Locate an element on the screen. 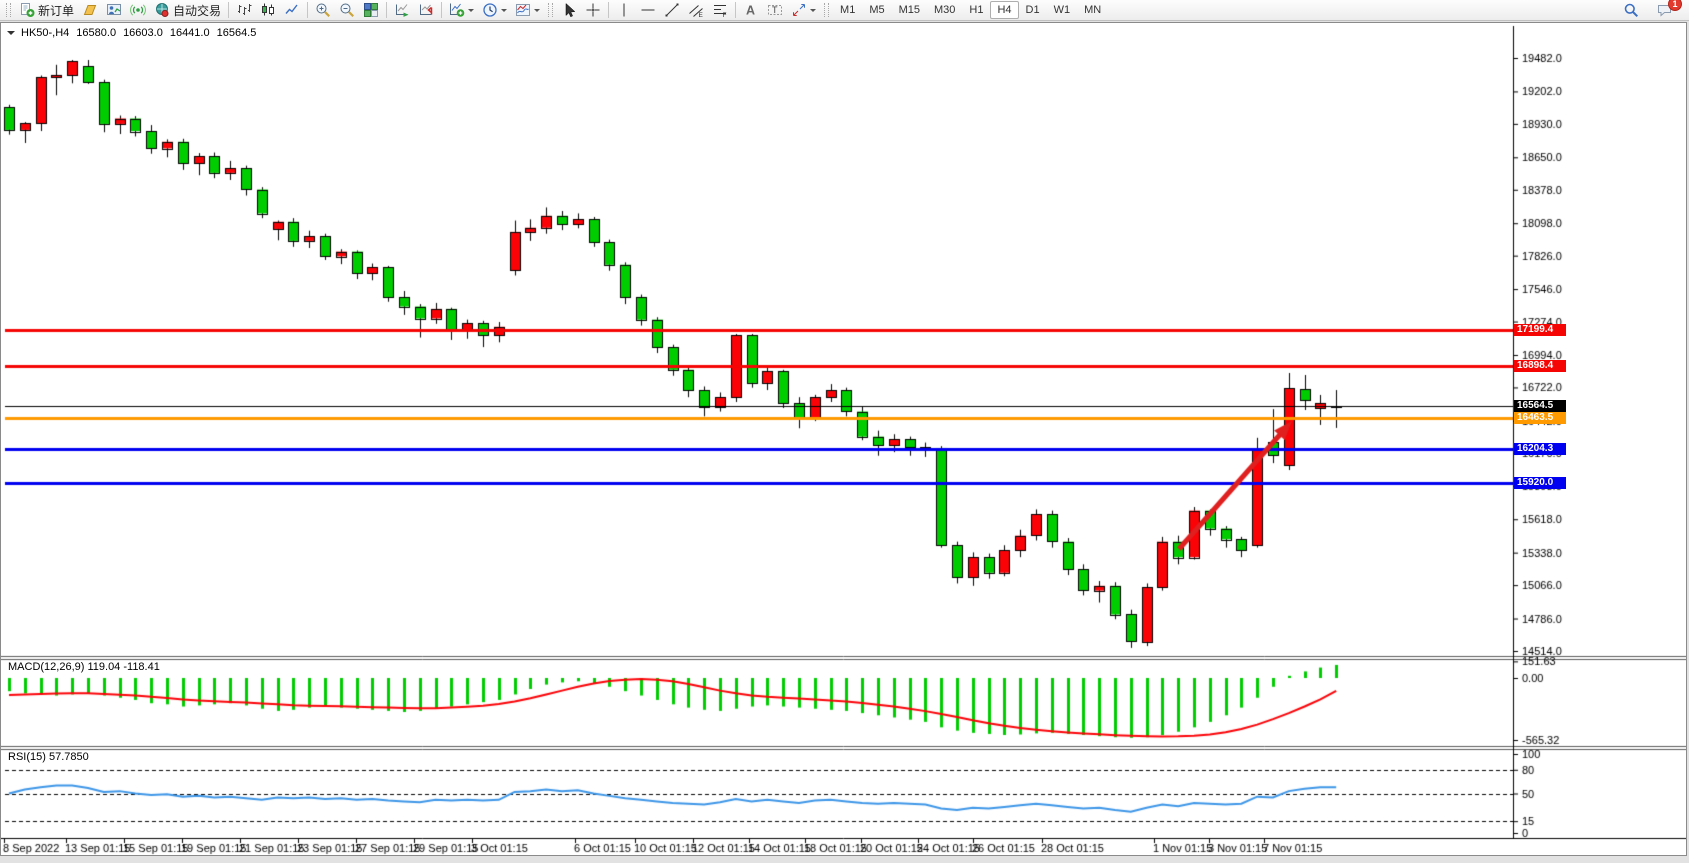 This screenshot has width=1689, height=863. notification-badge: 1 is located at coordinates (1675, 5).